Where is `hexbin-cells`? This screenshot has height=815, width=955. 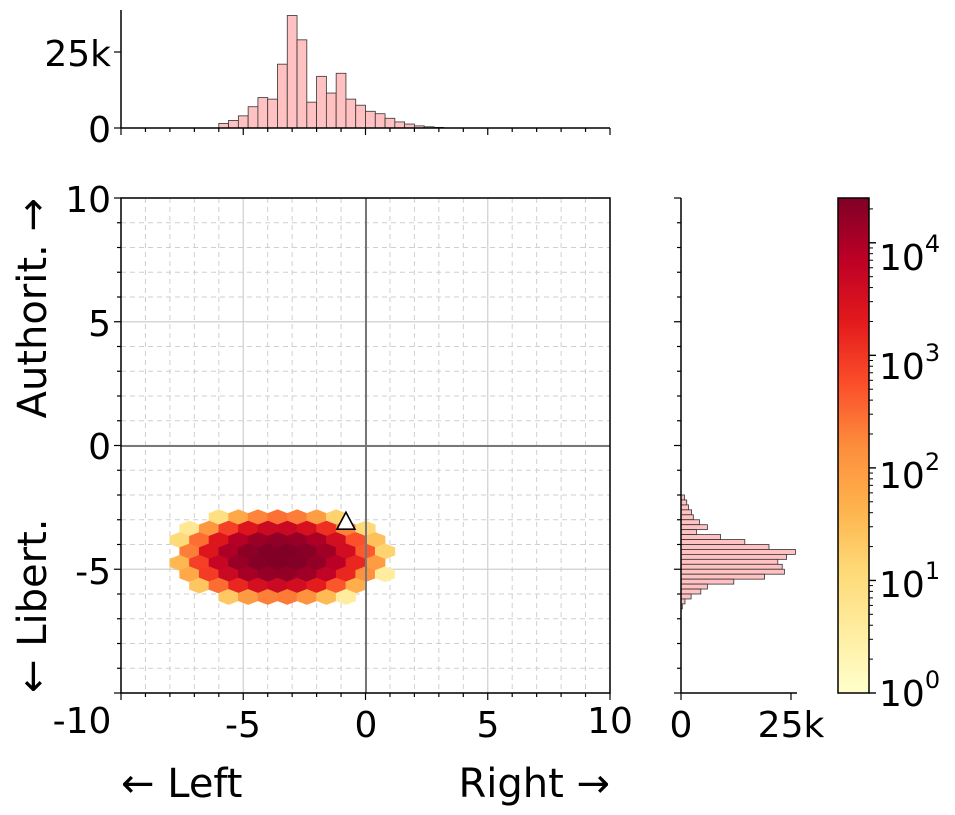 hexbin-cells is located at coordinates (282, 557).